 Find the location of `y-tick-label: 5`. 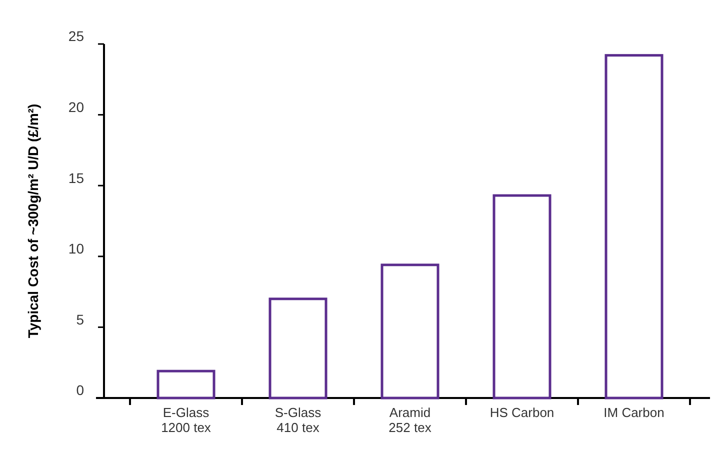

y-tick-label: 5 is located at coordinates (80, 319).